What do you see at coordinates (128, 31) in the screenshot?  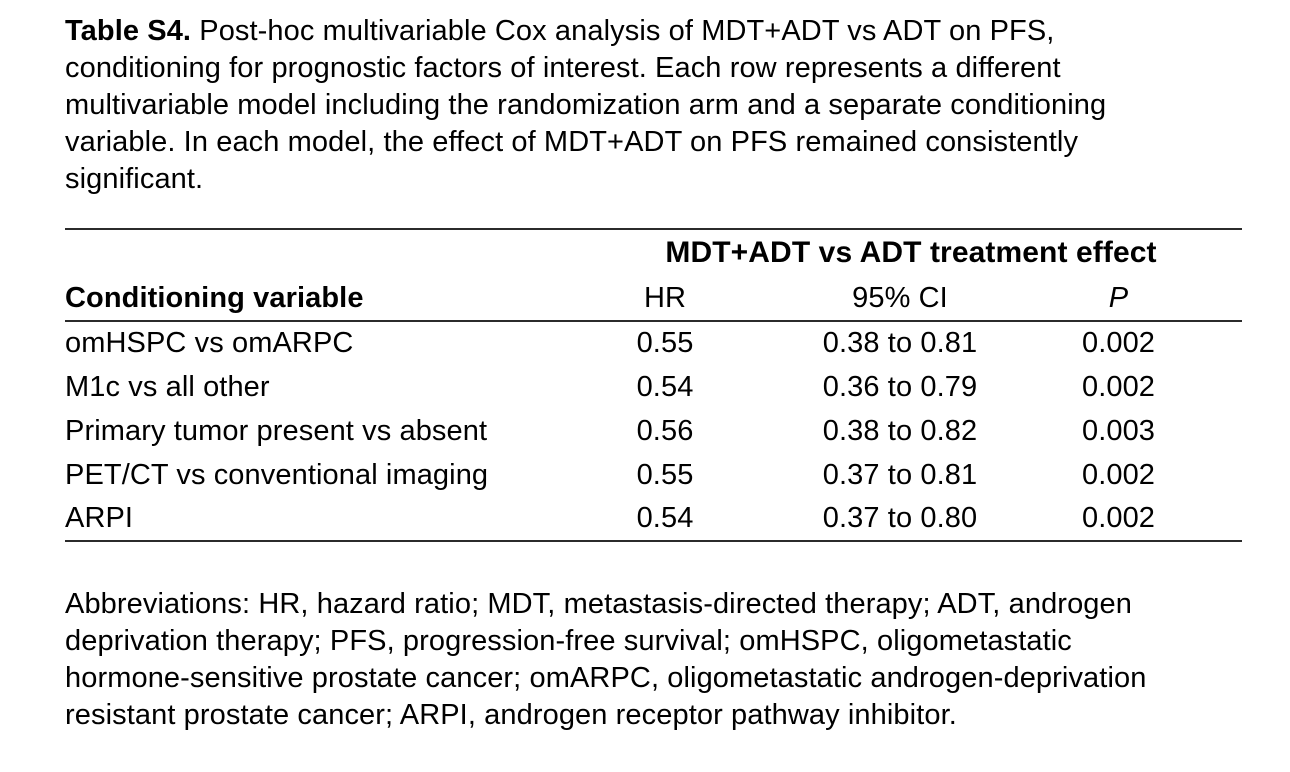 I see `table-caption-label: Table S4.` at bounding box center [128, 31].